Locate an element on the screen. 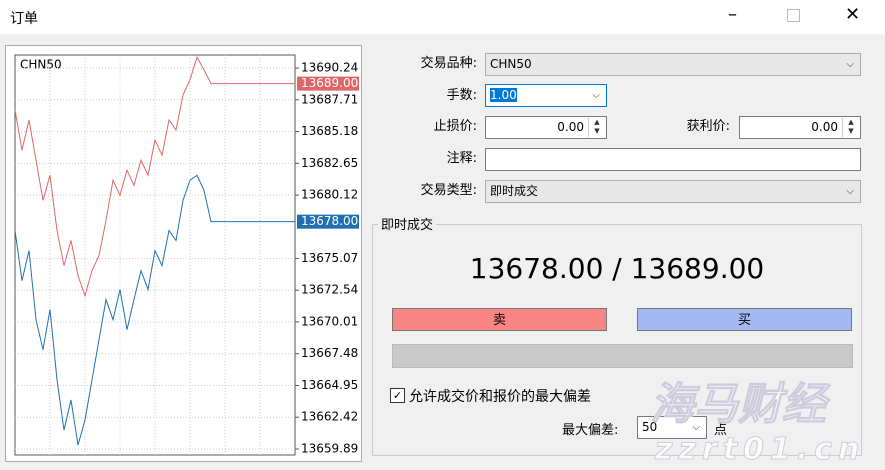 This screenshot has width=885, height=470. deviation-value: 50 is located at coordinates (650, 427).